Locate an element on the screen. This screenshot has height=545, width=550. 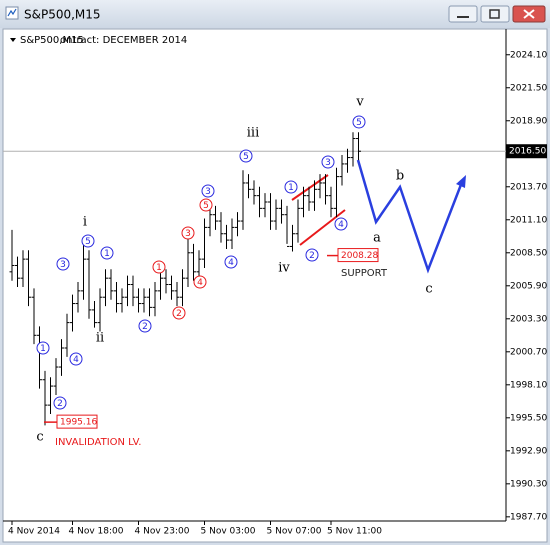
wave-letter: iii is located at coordinates (253, 133).